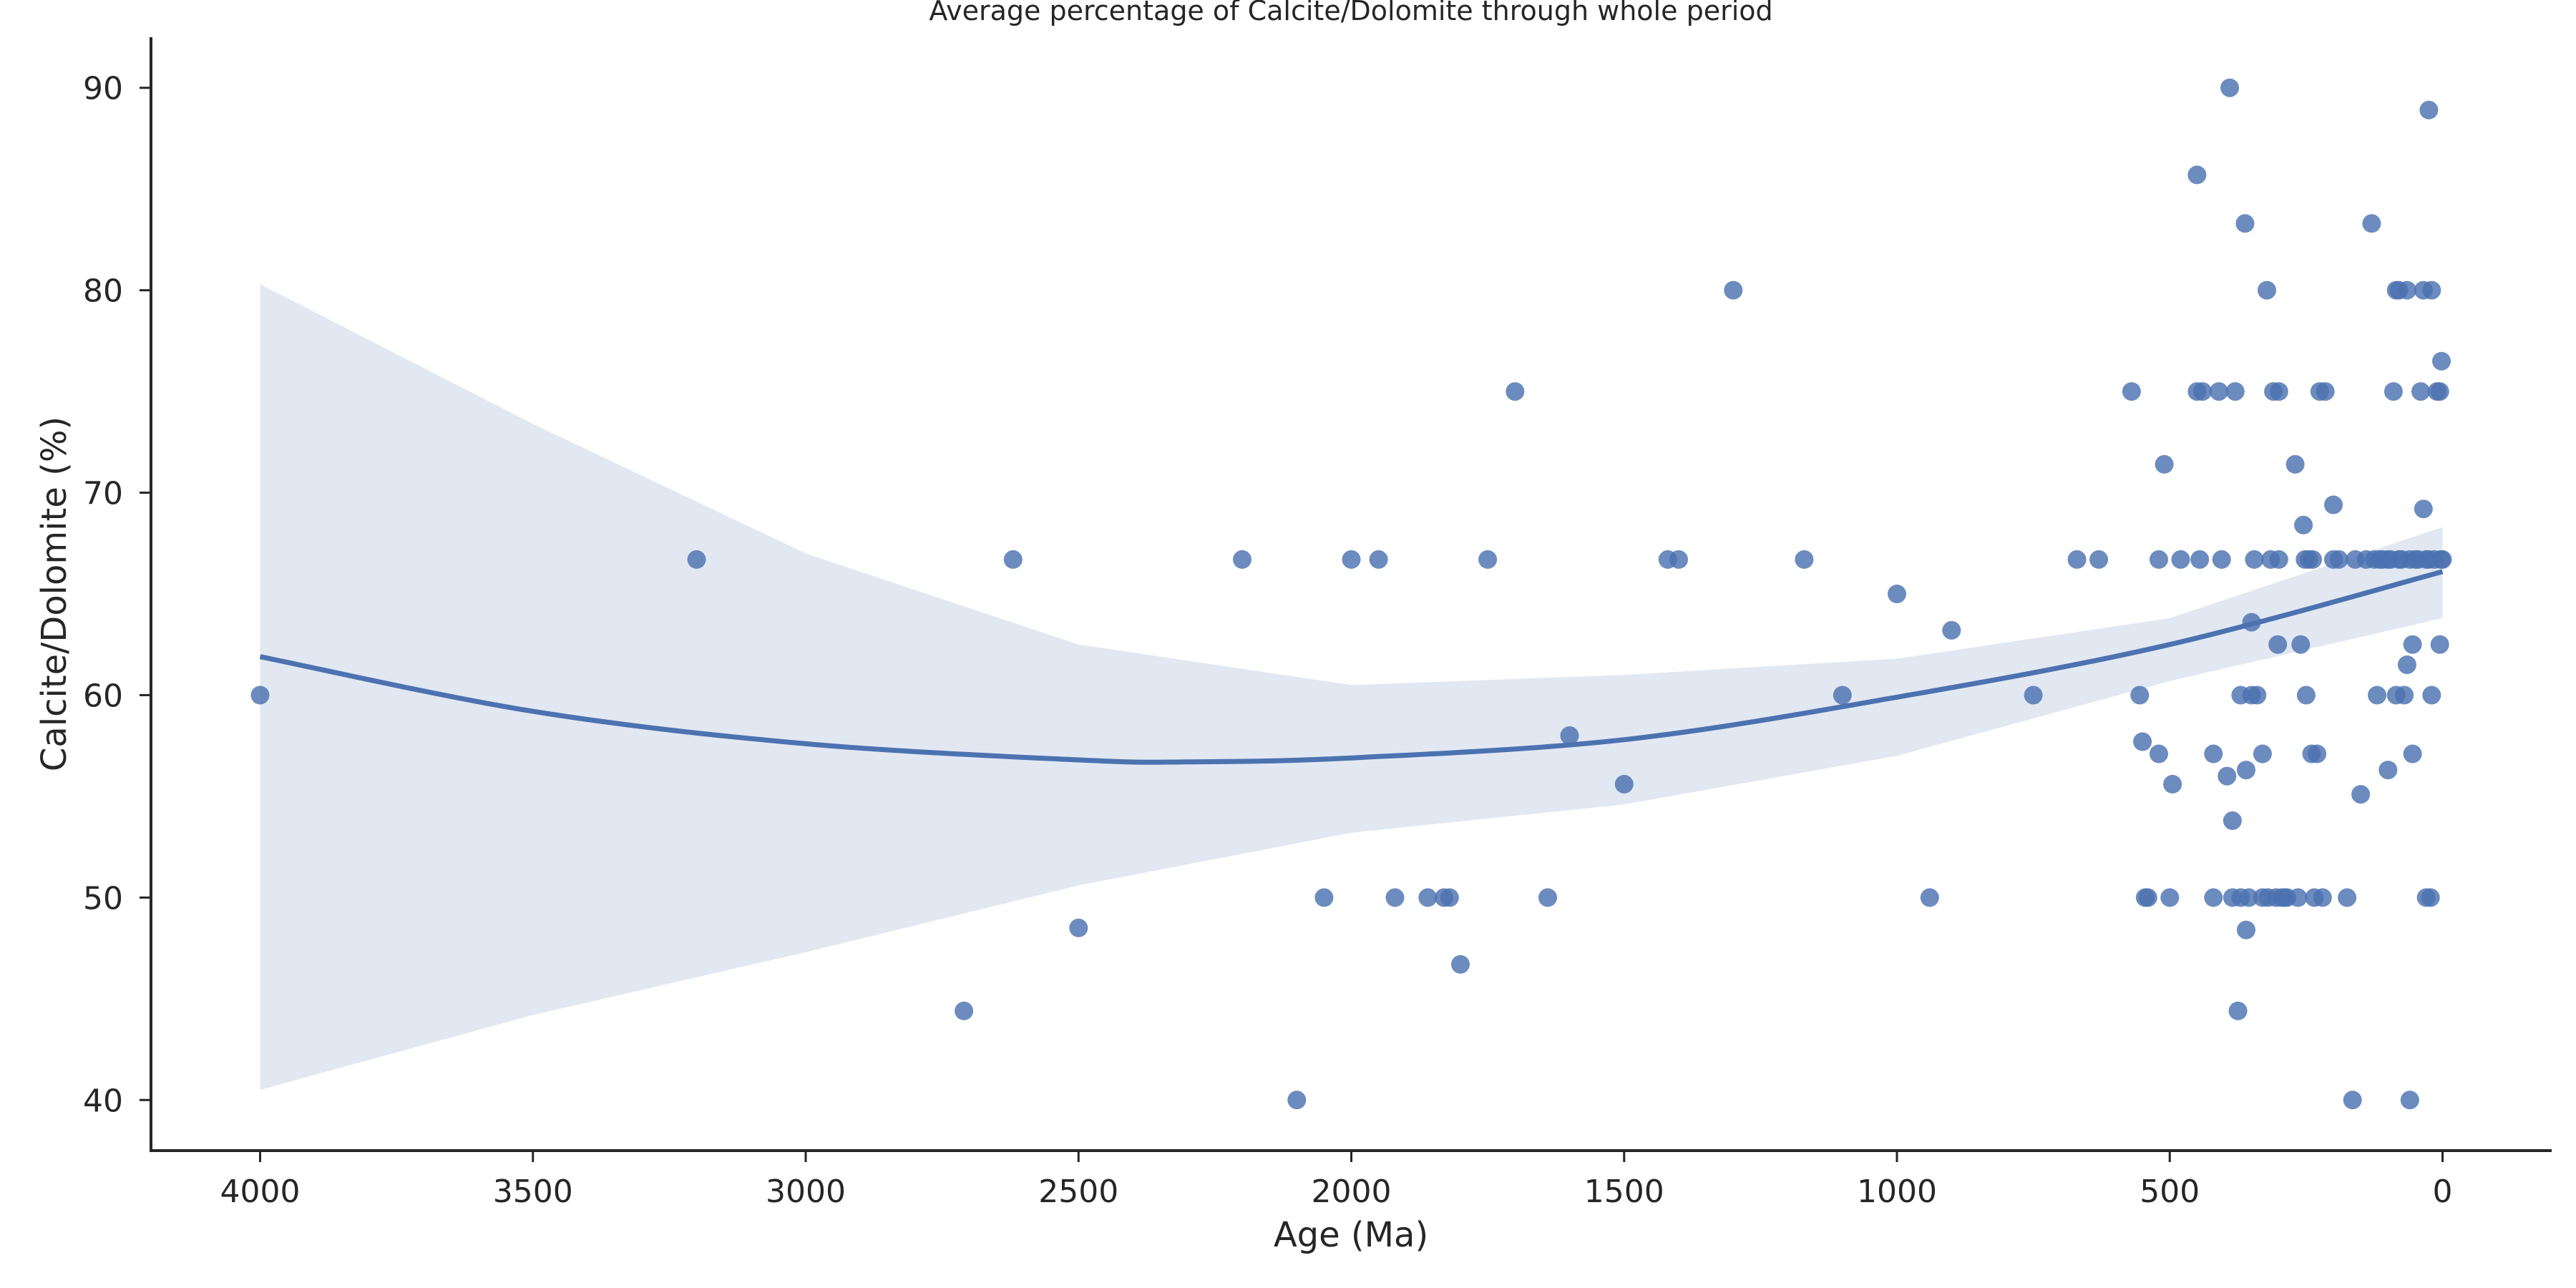 This screenshot has height=1288, width=2576. What do you see at coordinates (2443, 1192) in the screenshot?
I see `x-tick-label: 0` at bounding box center [2443, 1192].